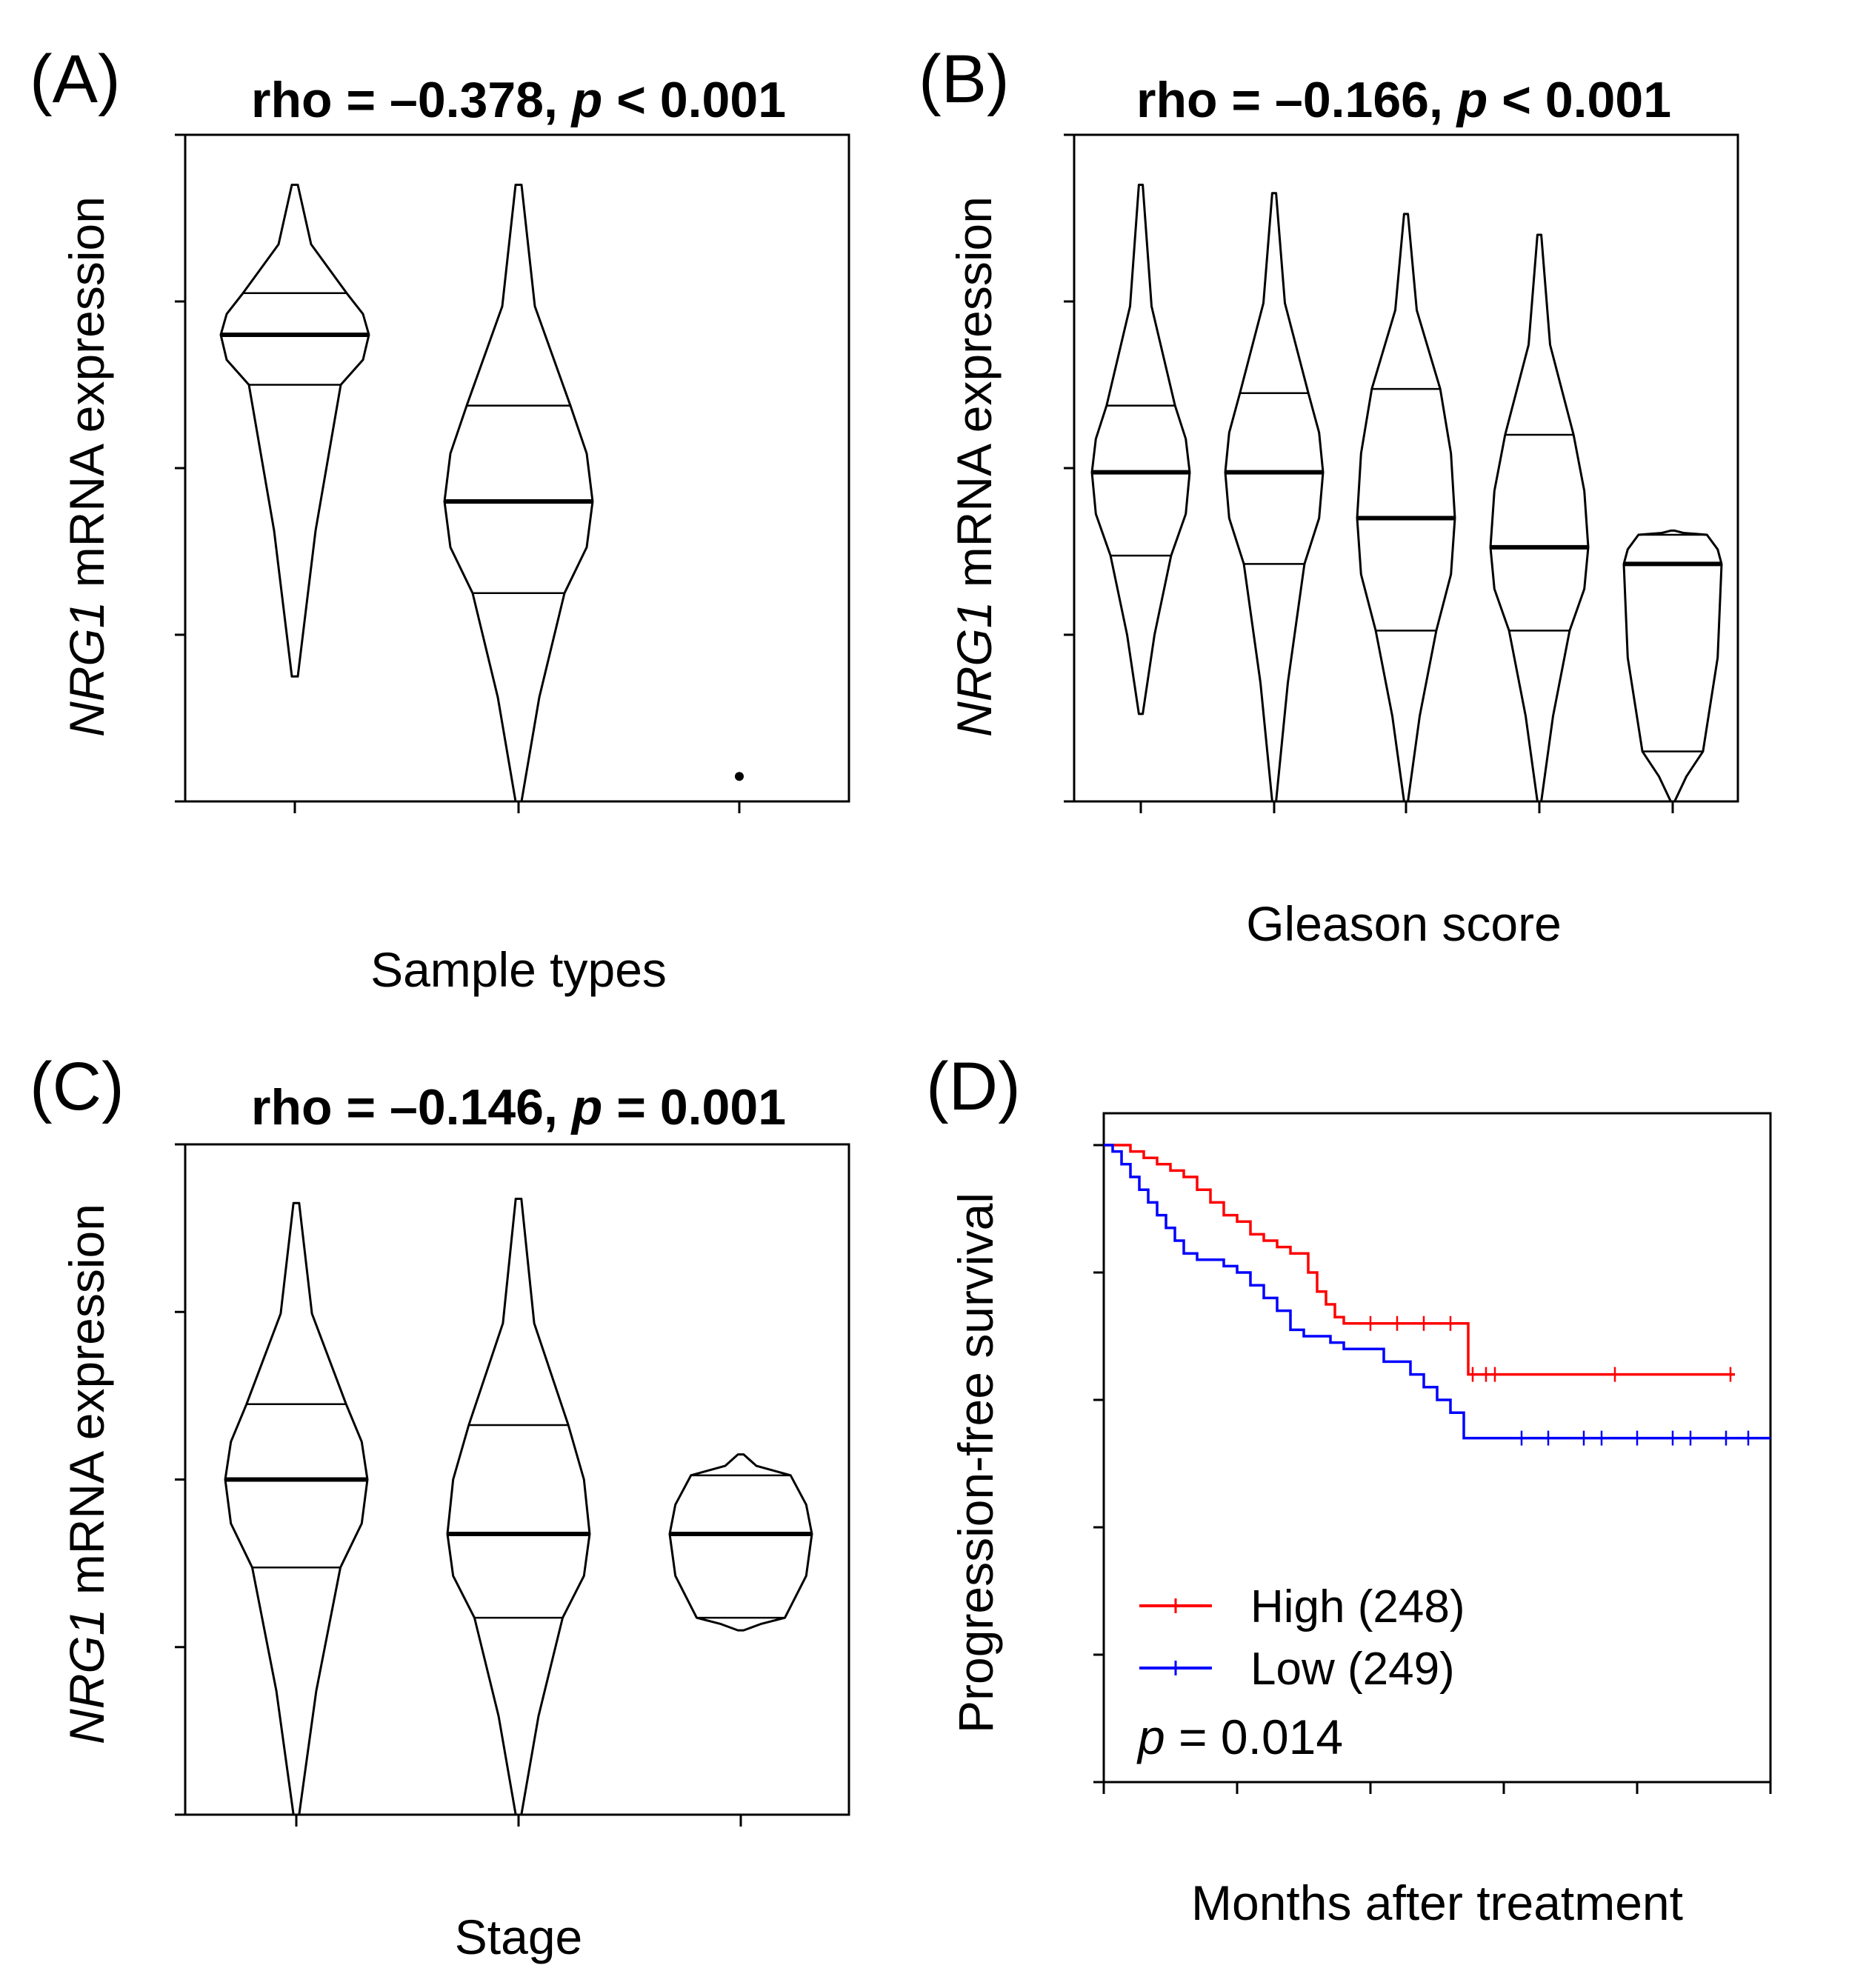  What do you see at coordinates (77, 1086) in the screenshot?
I see `panel-c-label: (C)` at bounding box center [77, 1086].